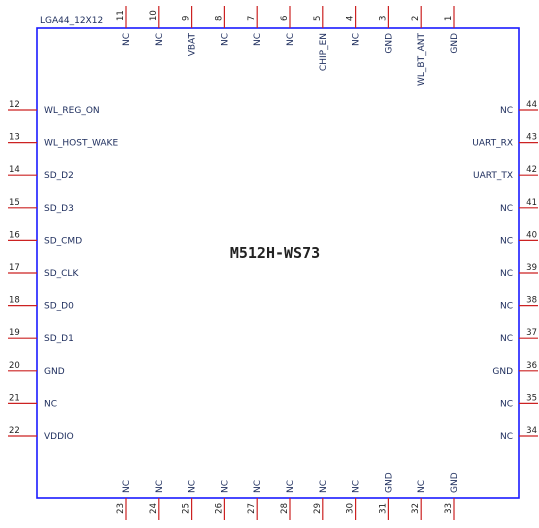 The height and width of the screenshot is (528, 539). I want to click on pin-label-28: NC, so click(291, 486).